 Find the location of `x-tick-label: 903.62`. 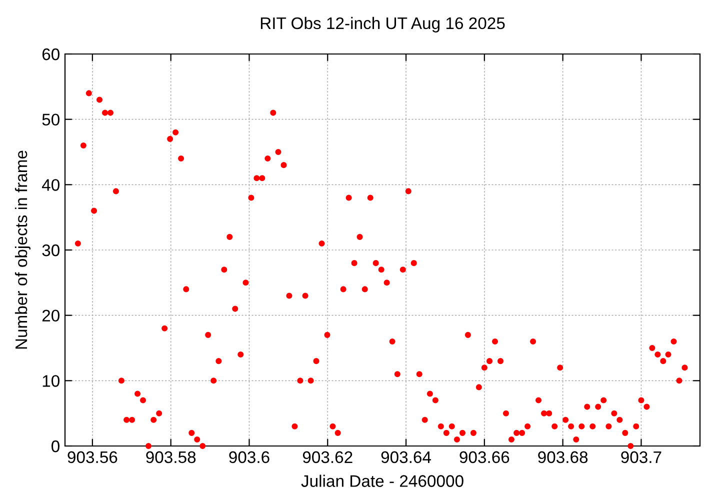

x-tick-label: 903.62 is located at coordinates (327, 457).